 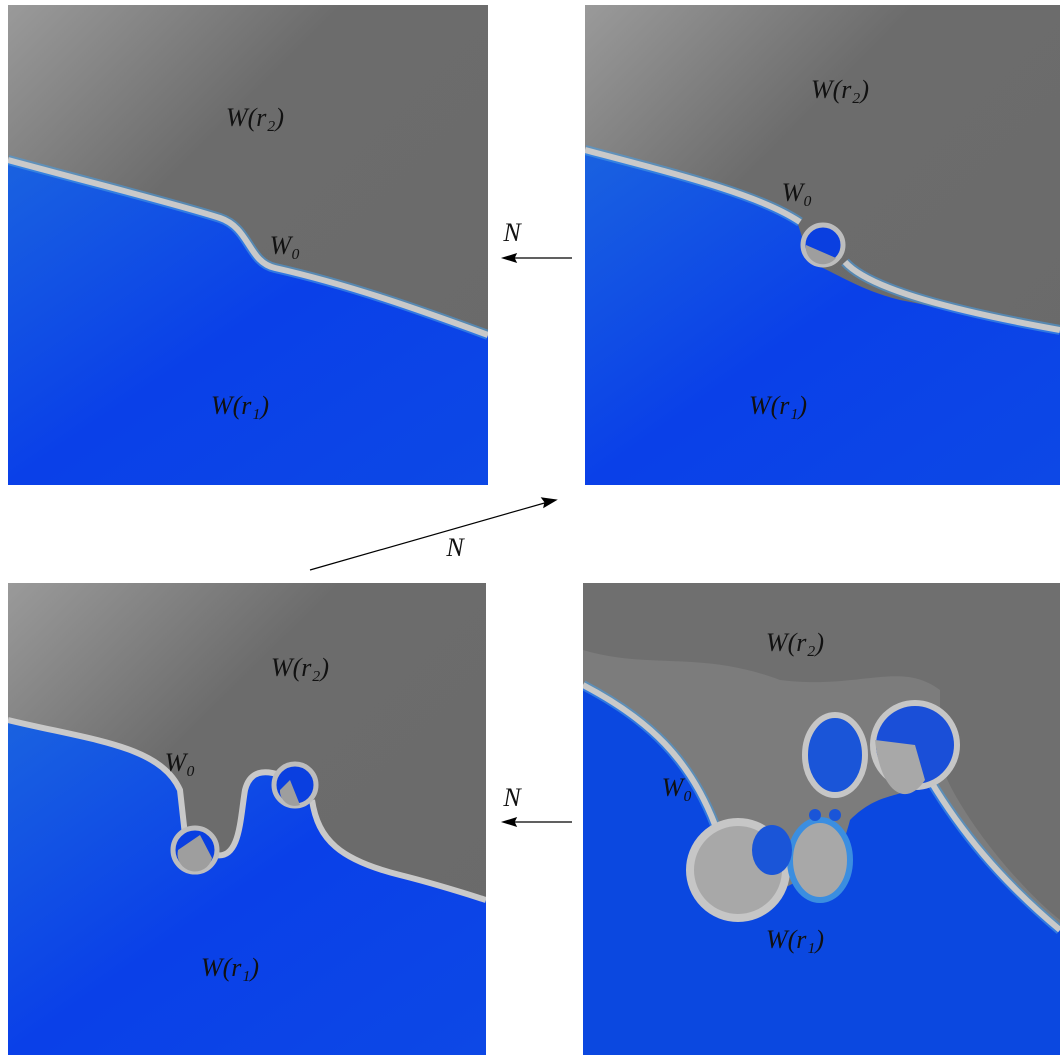 What do you see at coordinates (440, 540) in the screenshot?
I see `arrows` at bounding box center [440, 540].